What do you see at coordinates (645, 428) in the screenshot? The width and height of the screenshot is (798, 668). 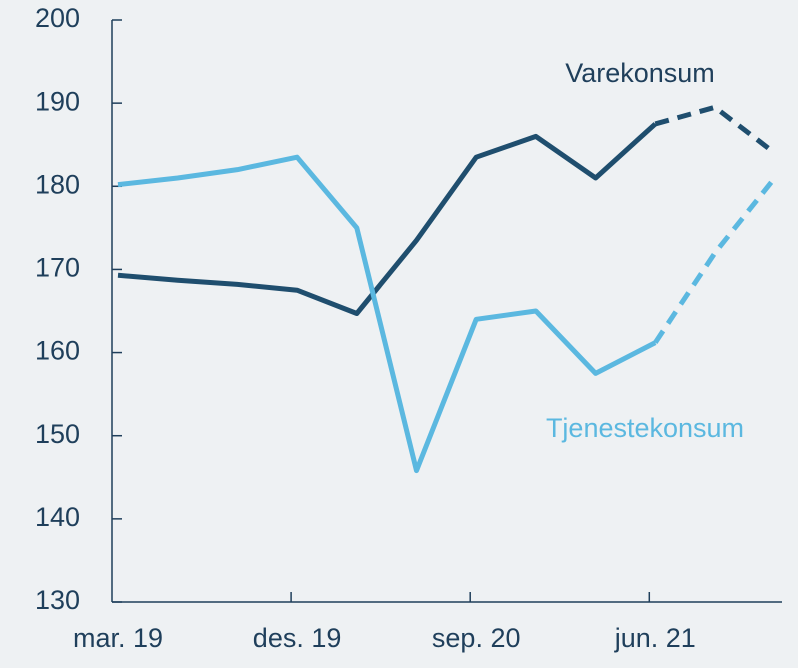 I see `series-label: Tjenestekonsum` at bounding box center [645, 428].